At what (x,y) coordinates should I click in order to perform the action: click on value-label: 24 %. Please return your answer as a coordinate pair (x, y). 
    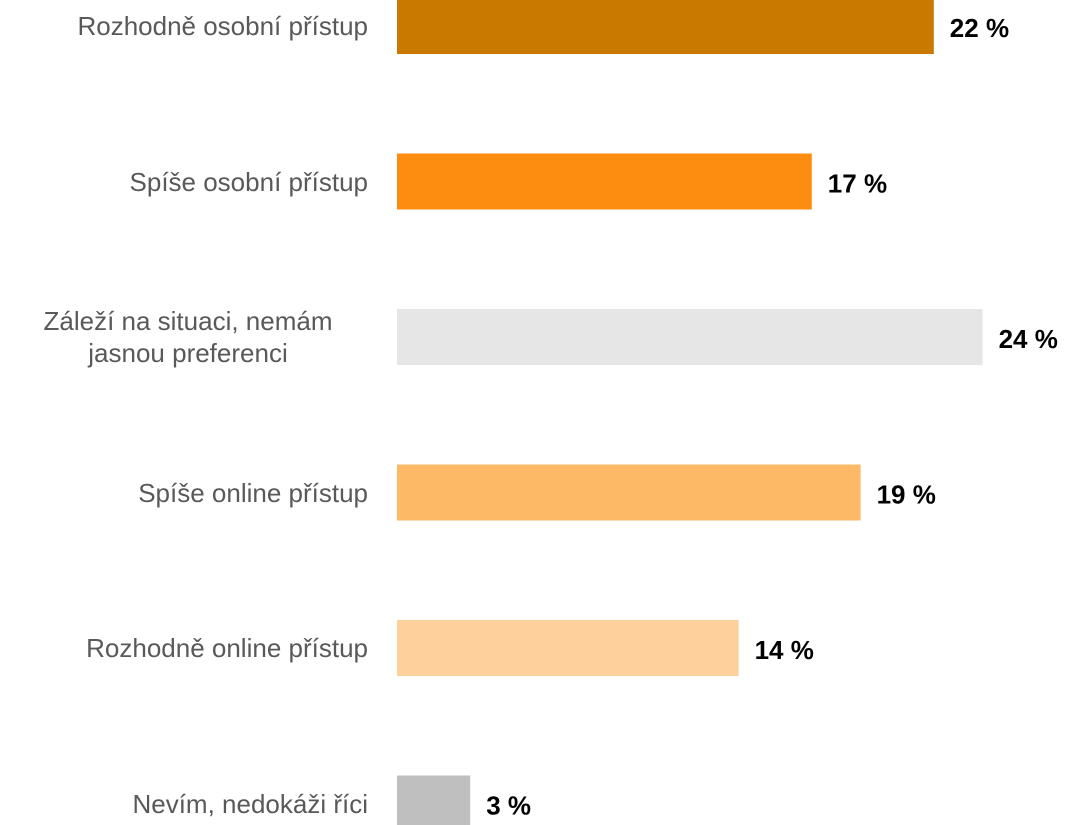
    Looking at the image, I should click on (1028, 339).